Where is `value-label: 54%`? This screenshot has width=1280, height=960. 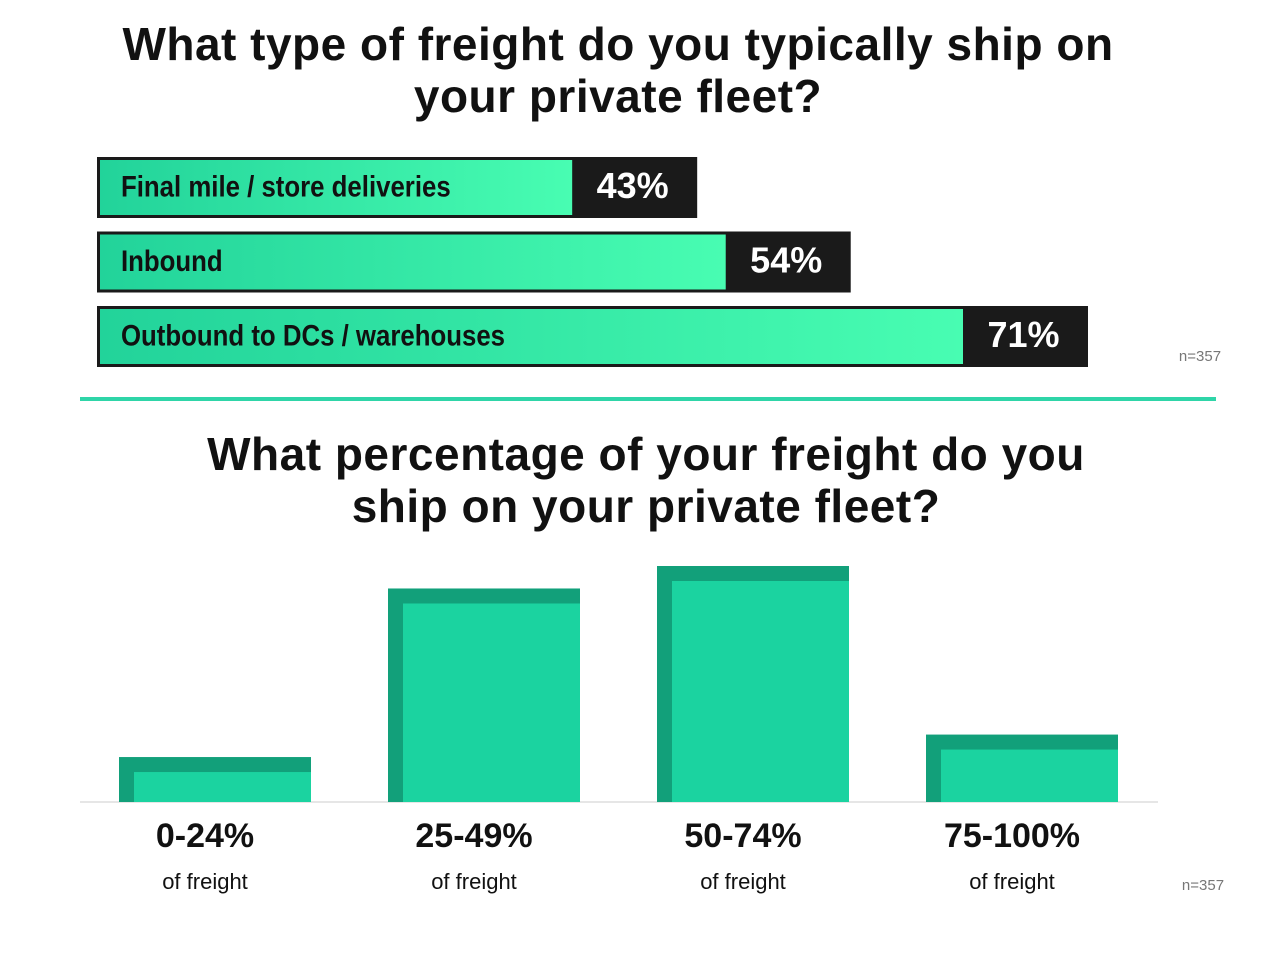 value-label: 54% is located at coordinates (786, 260).